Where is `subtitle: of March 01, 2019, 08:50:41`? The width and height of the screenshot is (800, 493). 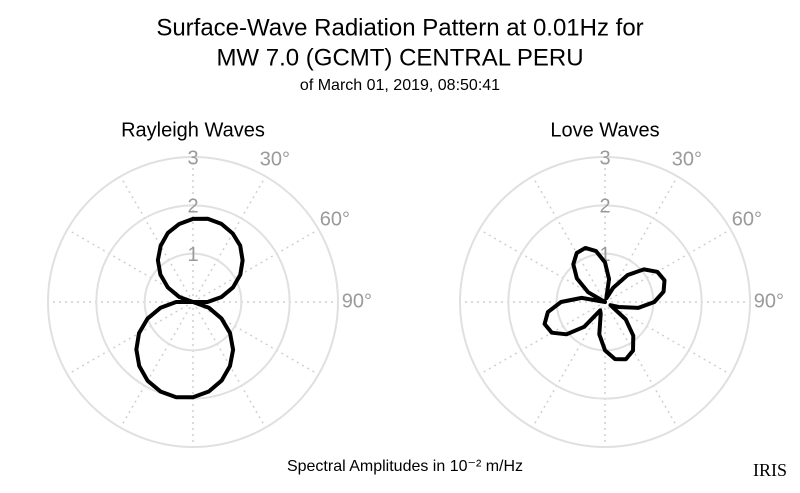
subtitle: of March 01, 2019, 08:50:41 is located at coordinates (400, 85).